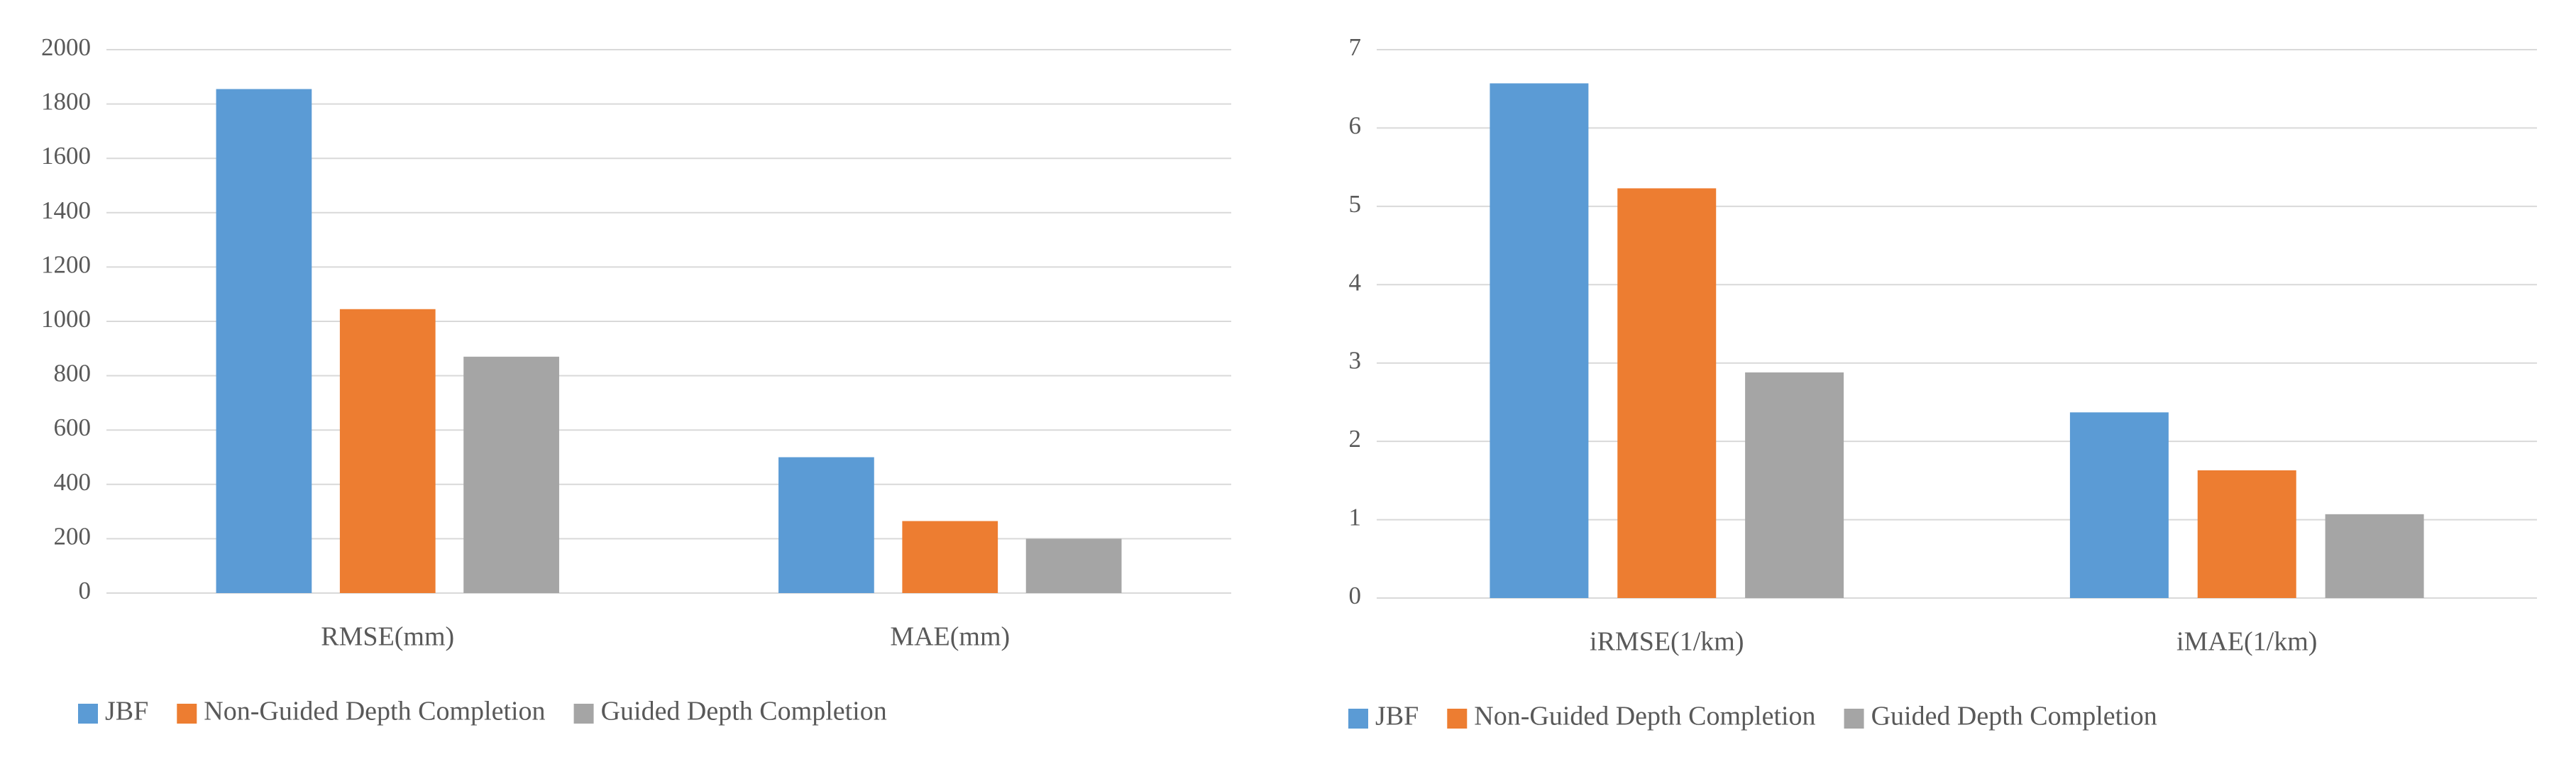 The image size is (2576, 769). What do you see at coordinates (73, 428) in the screenshot?
I see `y-tick-label: 600` at bounding box center [73, 428].